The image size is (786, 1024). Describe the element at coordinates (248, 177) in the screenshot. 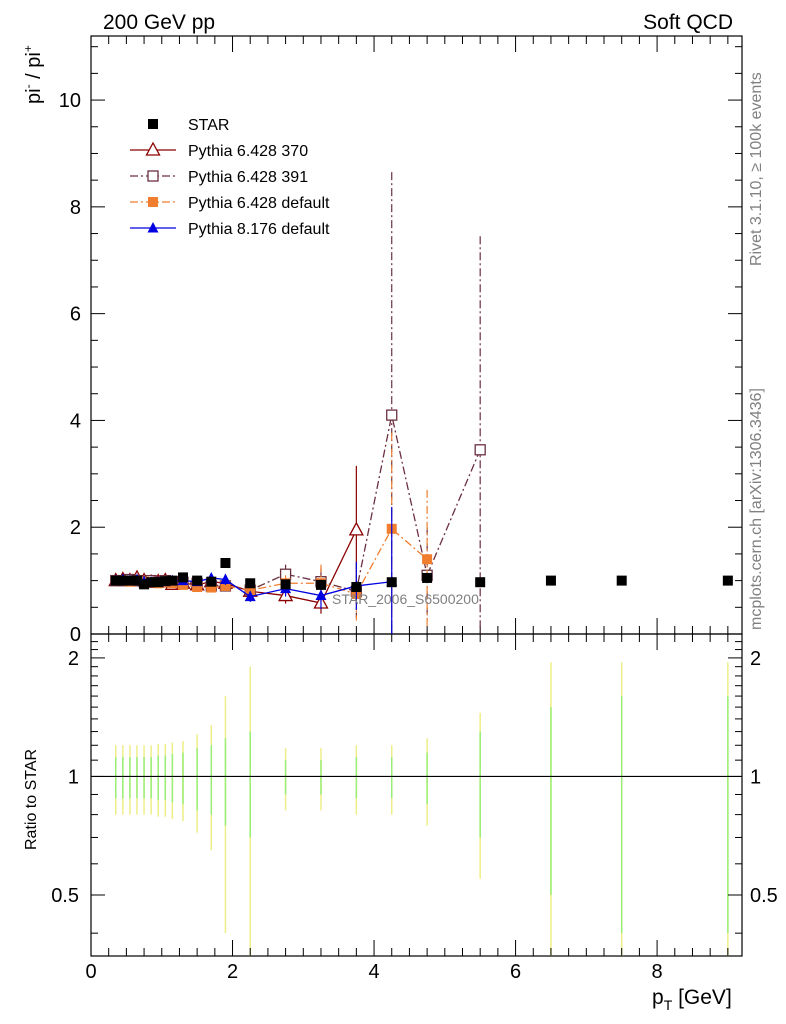

I see `legend-label: Pythia 6.428 391` at that location.